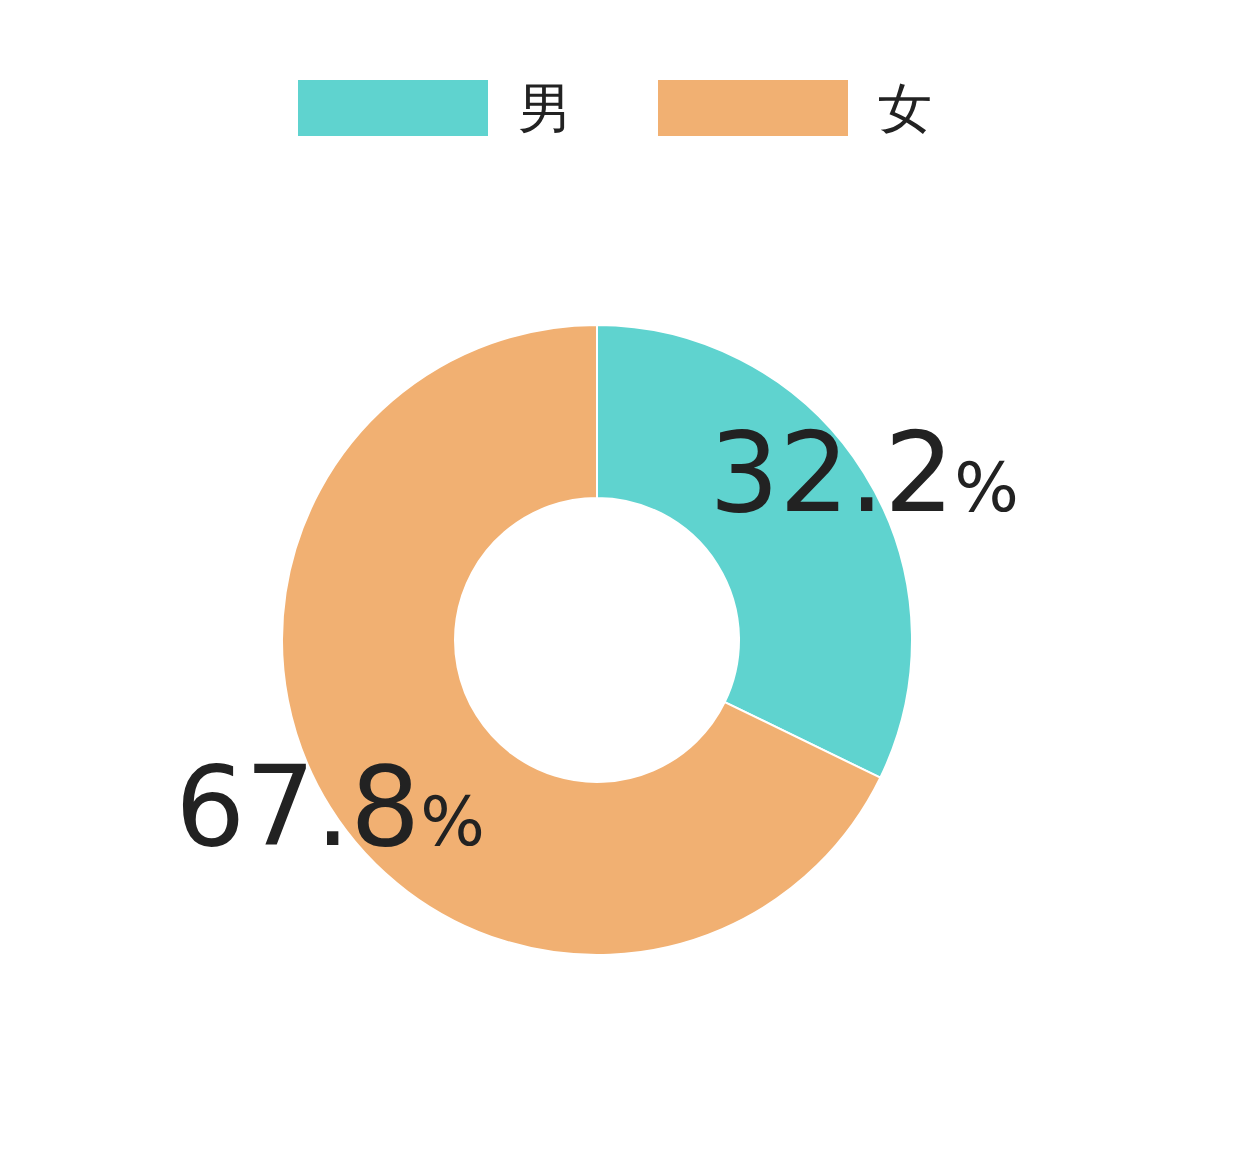  I want to click on legend-label: 男, so click(545, 108).